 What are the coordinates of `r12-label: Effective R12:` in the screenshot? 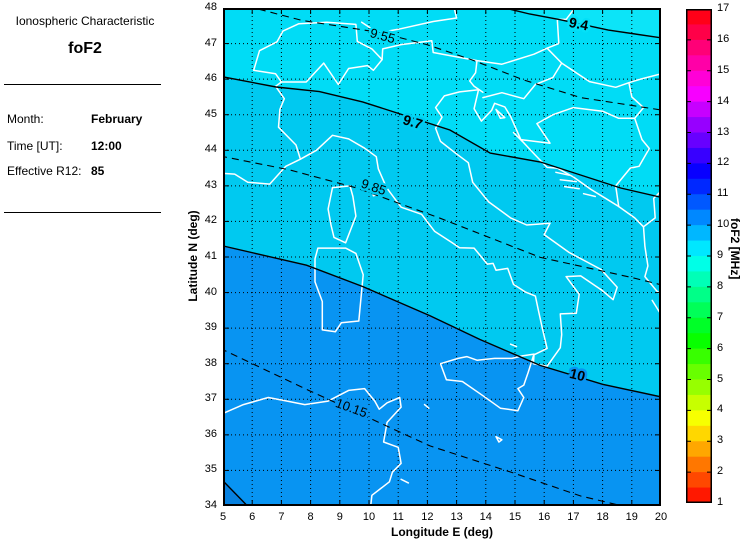 It's located at (44, 171).